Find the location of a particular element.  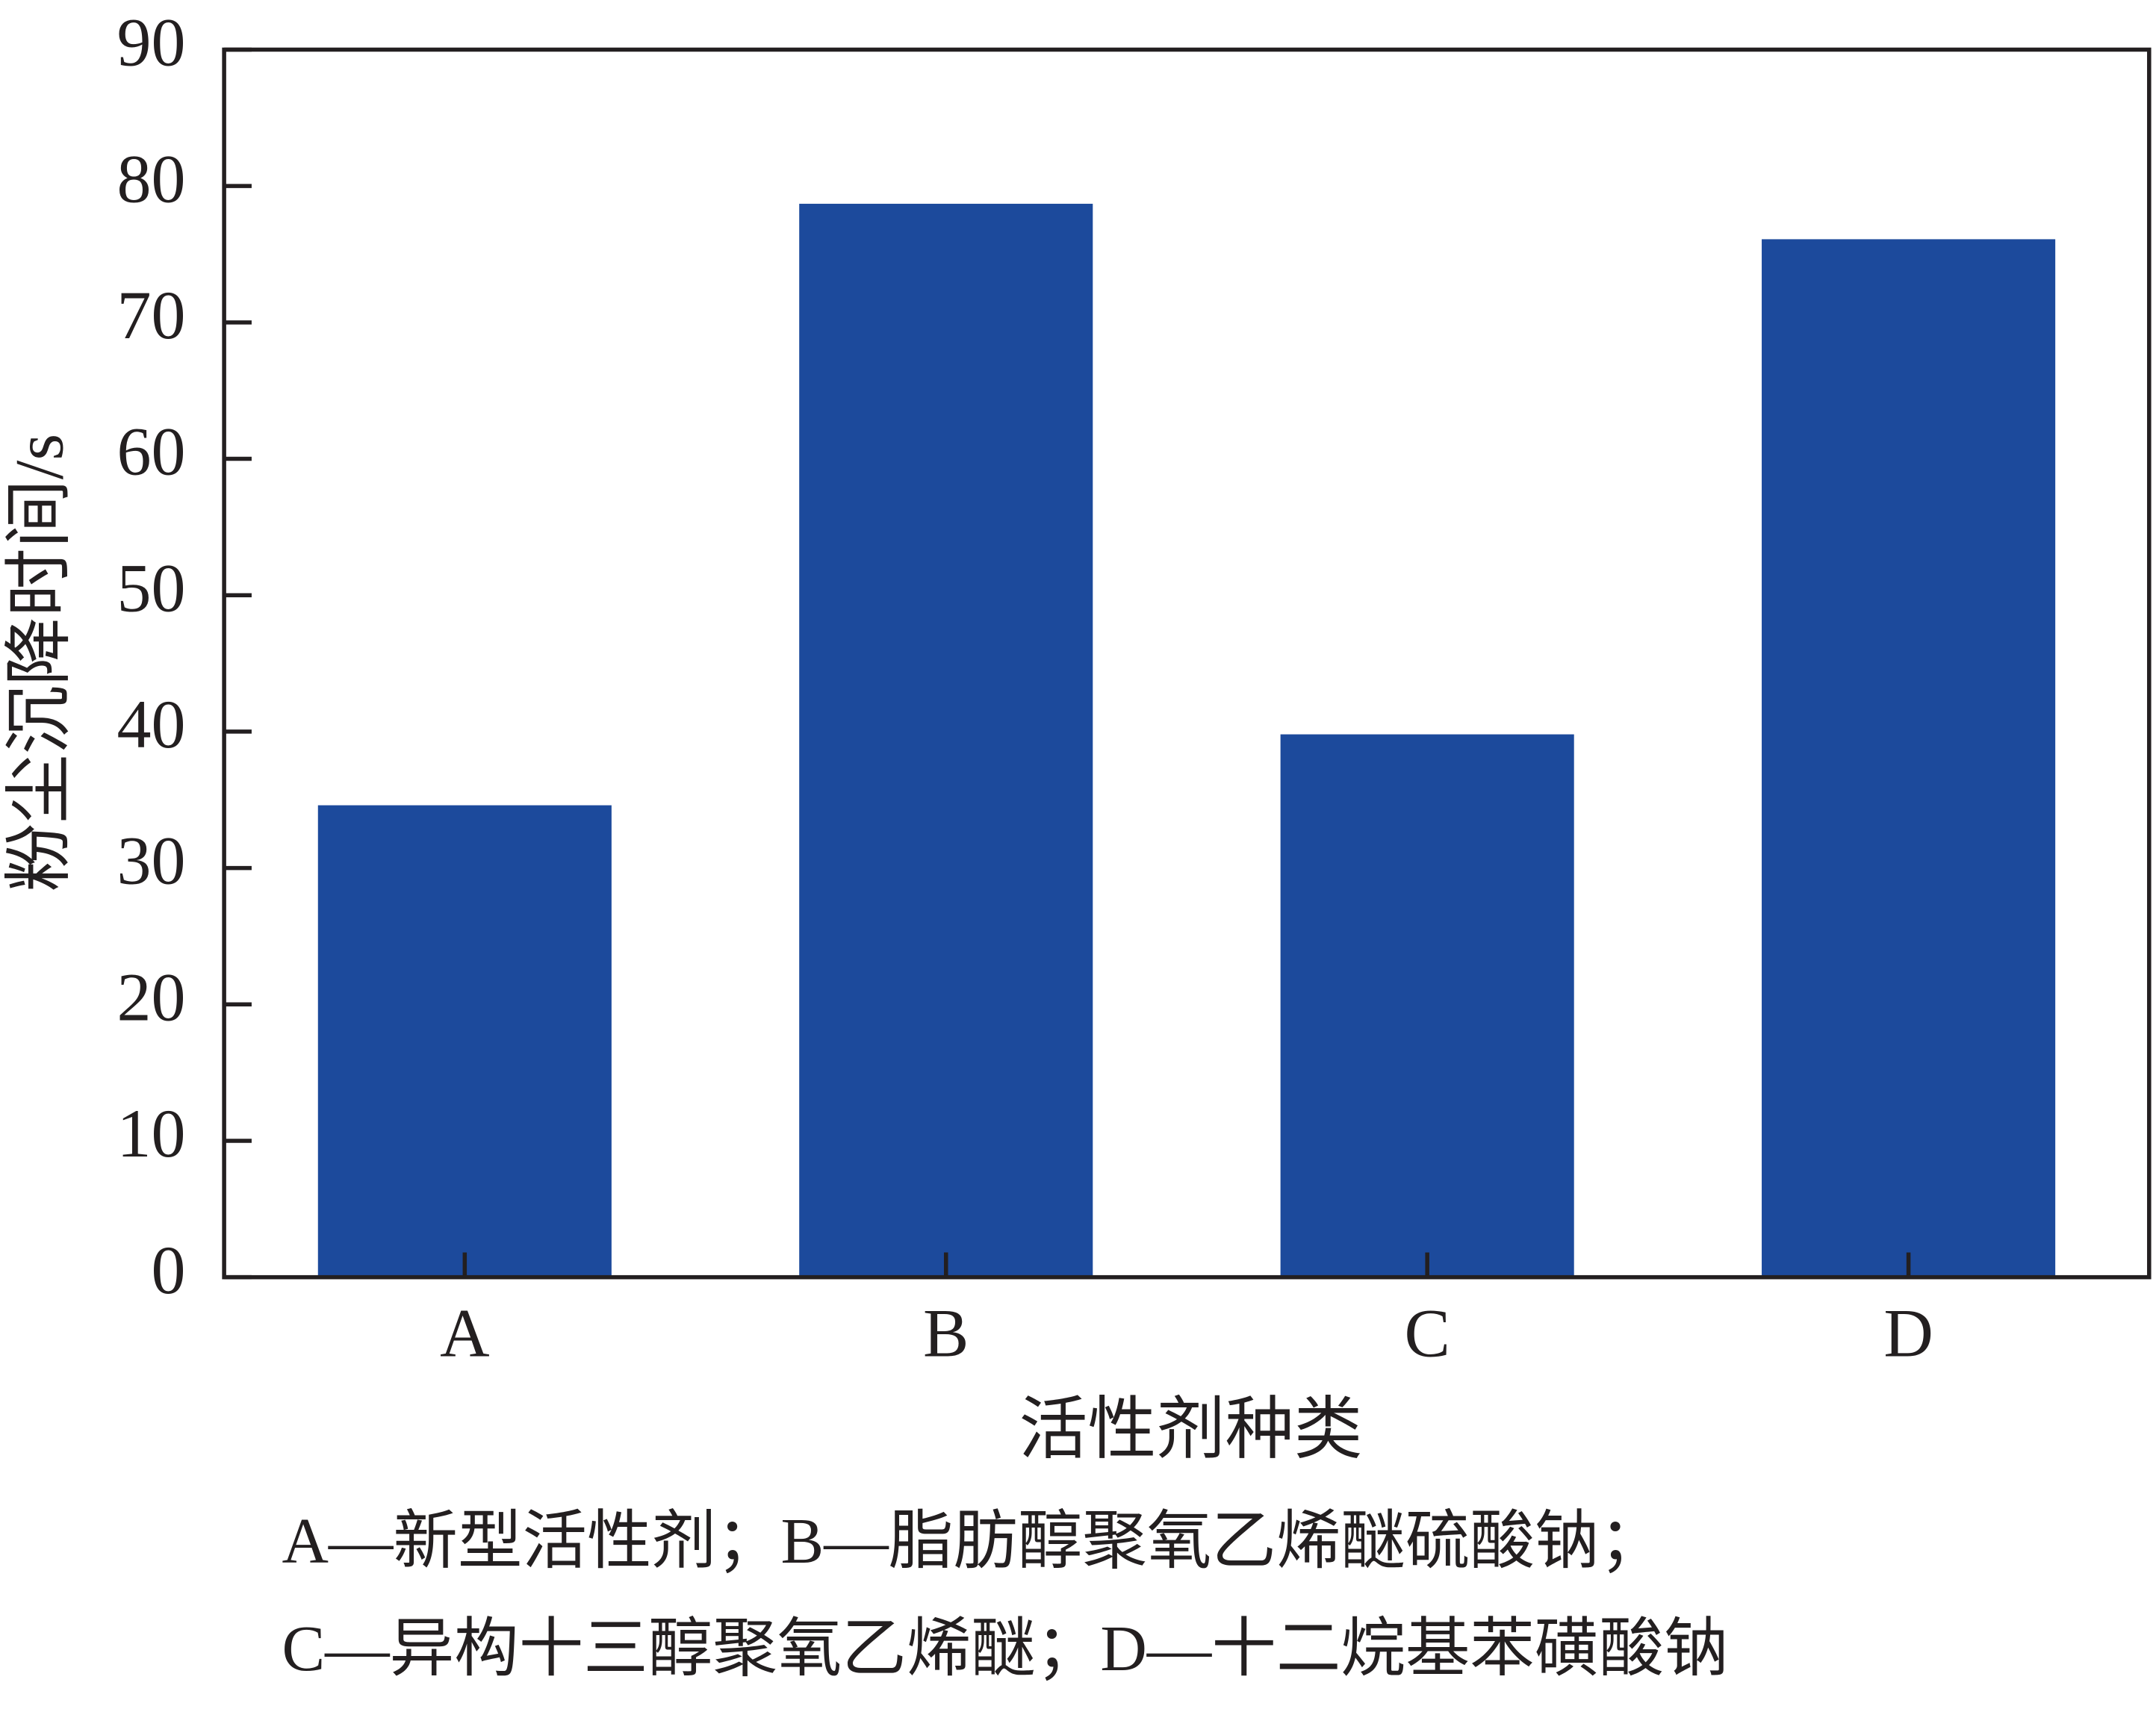

y-tick-label: 20 is located at coordinates (151, 997).